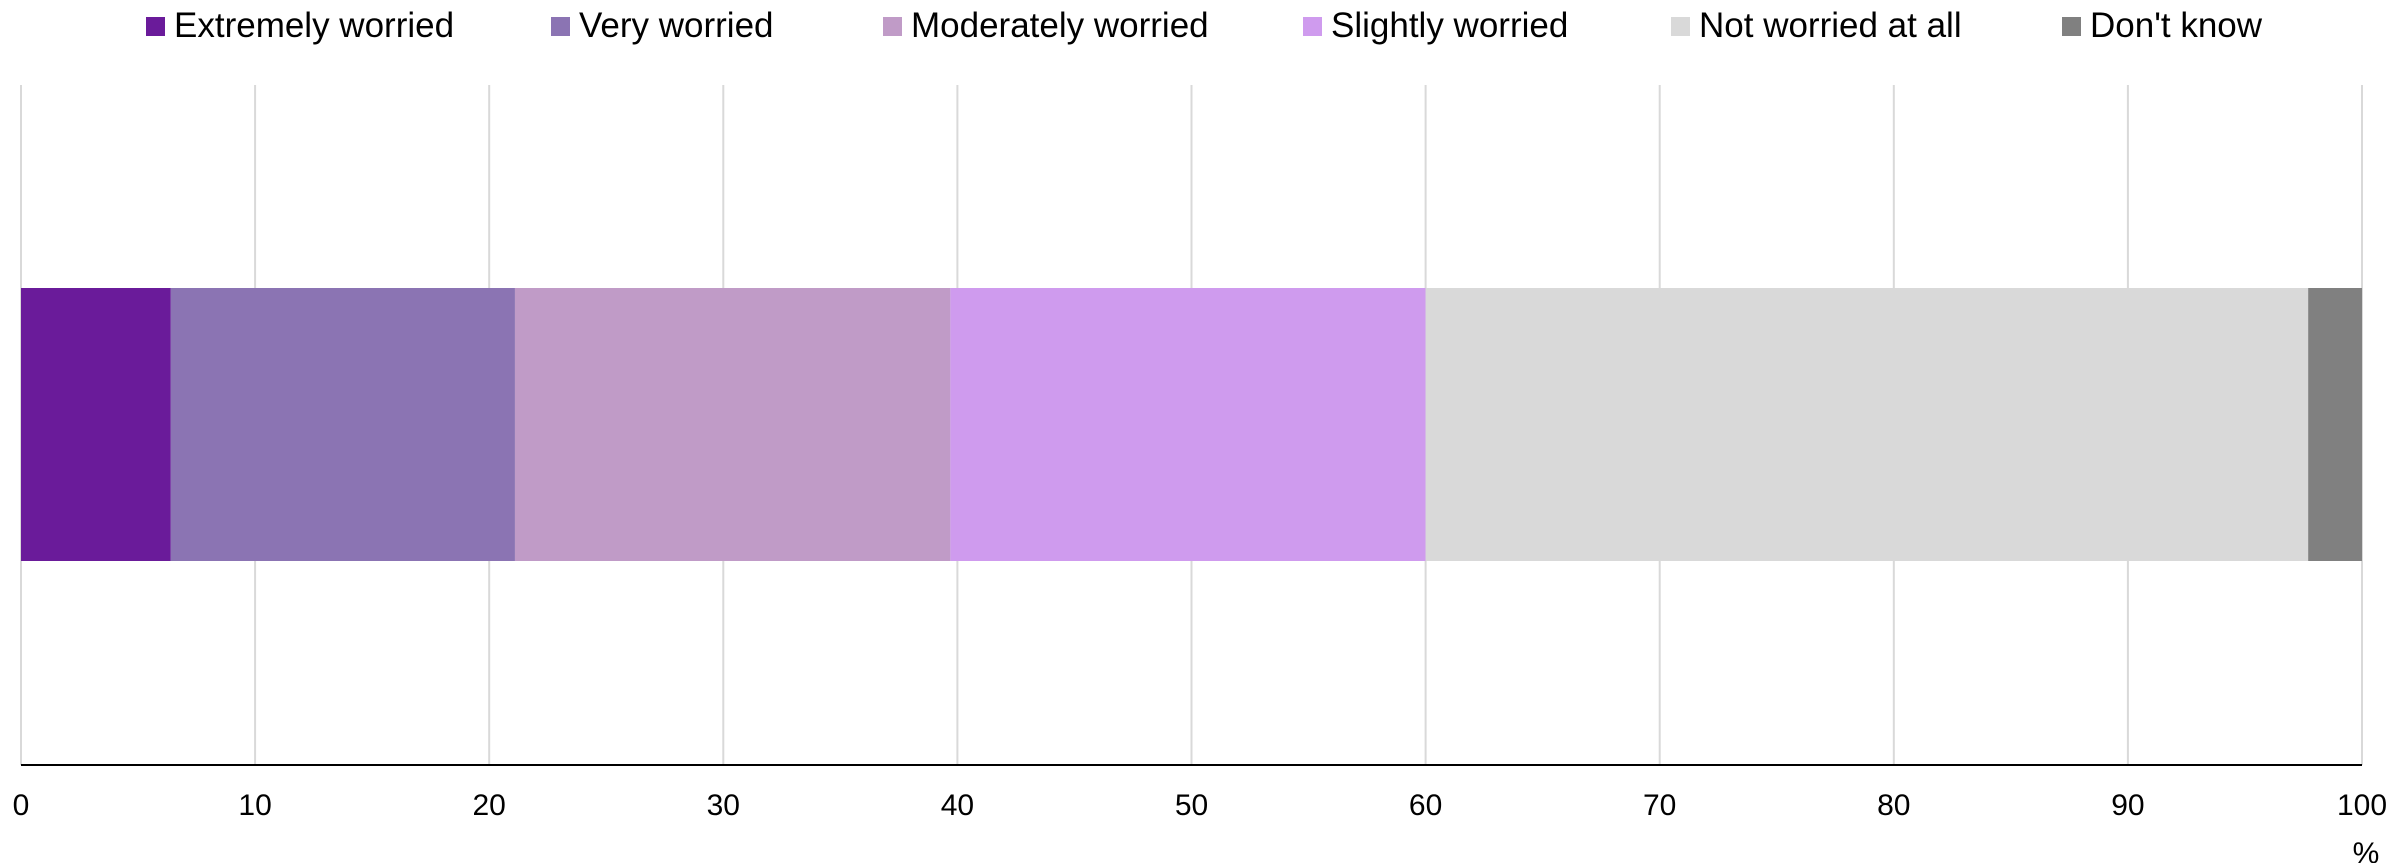 The image size is (2402, 863). I want to click on bar-segment-very-worried, so click(342, 424).